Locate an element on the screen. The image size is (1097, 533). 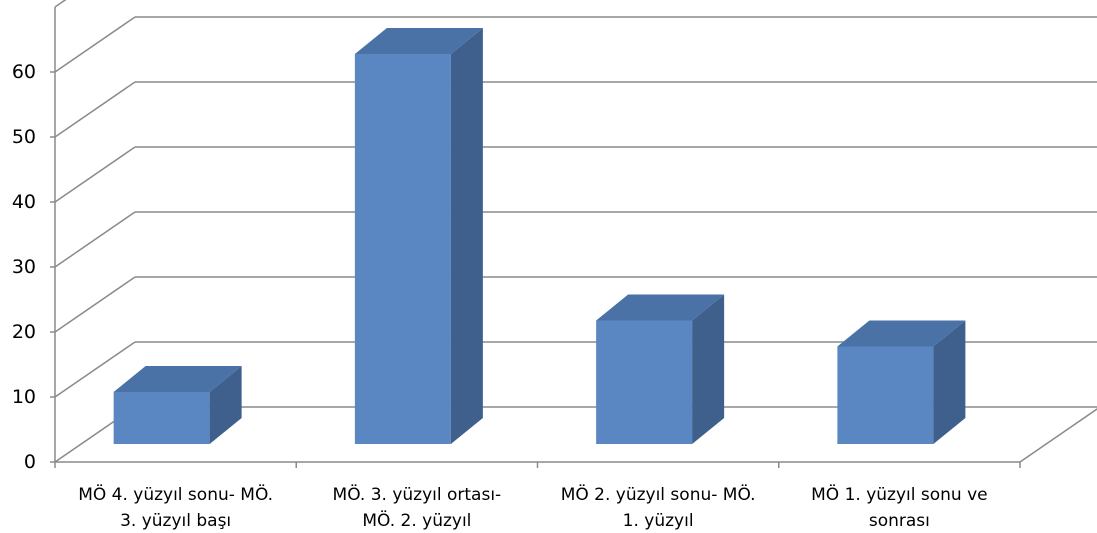
category-label: MÖ 4. yüzyıl sonu- MÖ. is located at coordinates (175, 494).